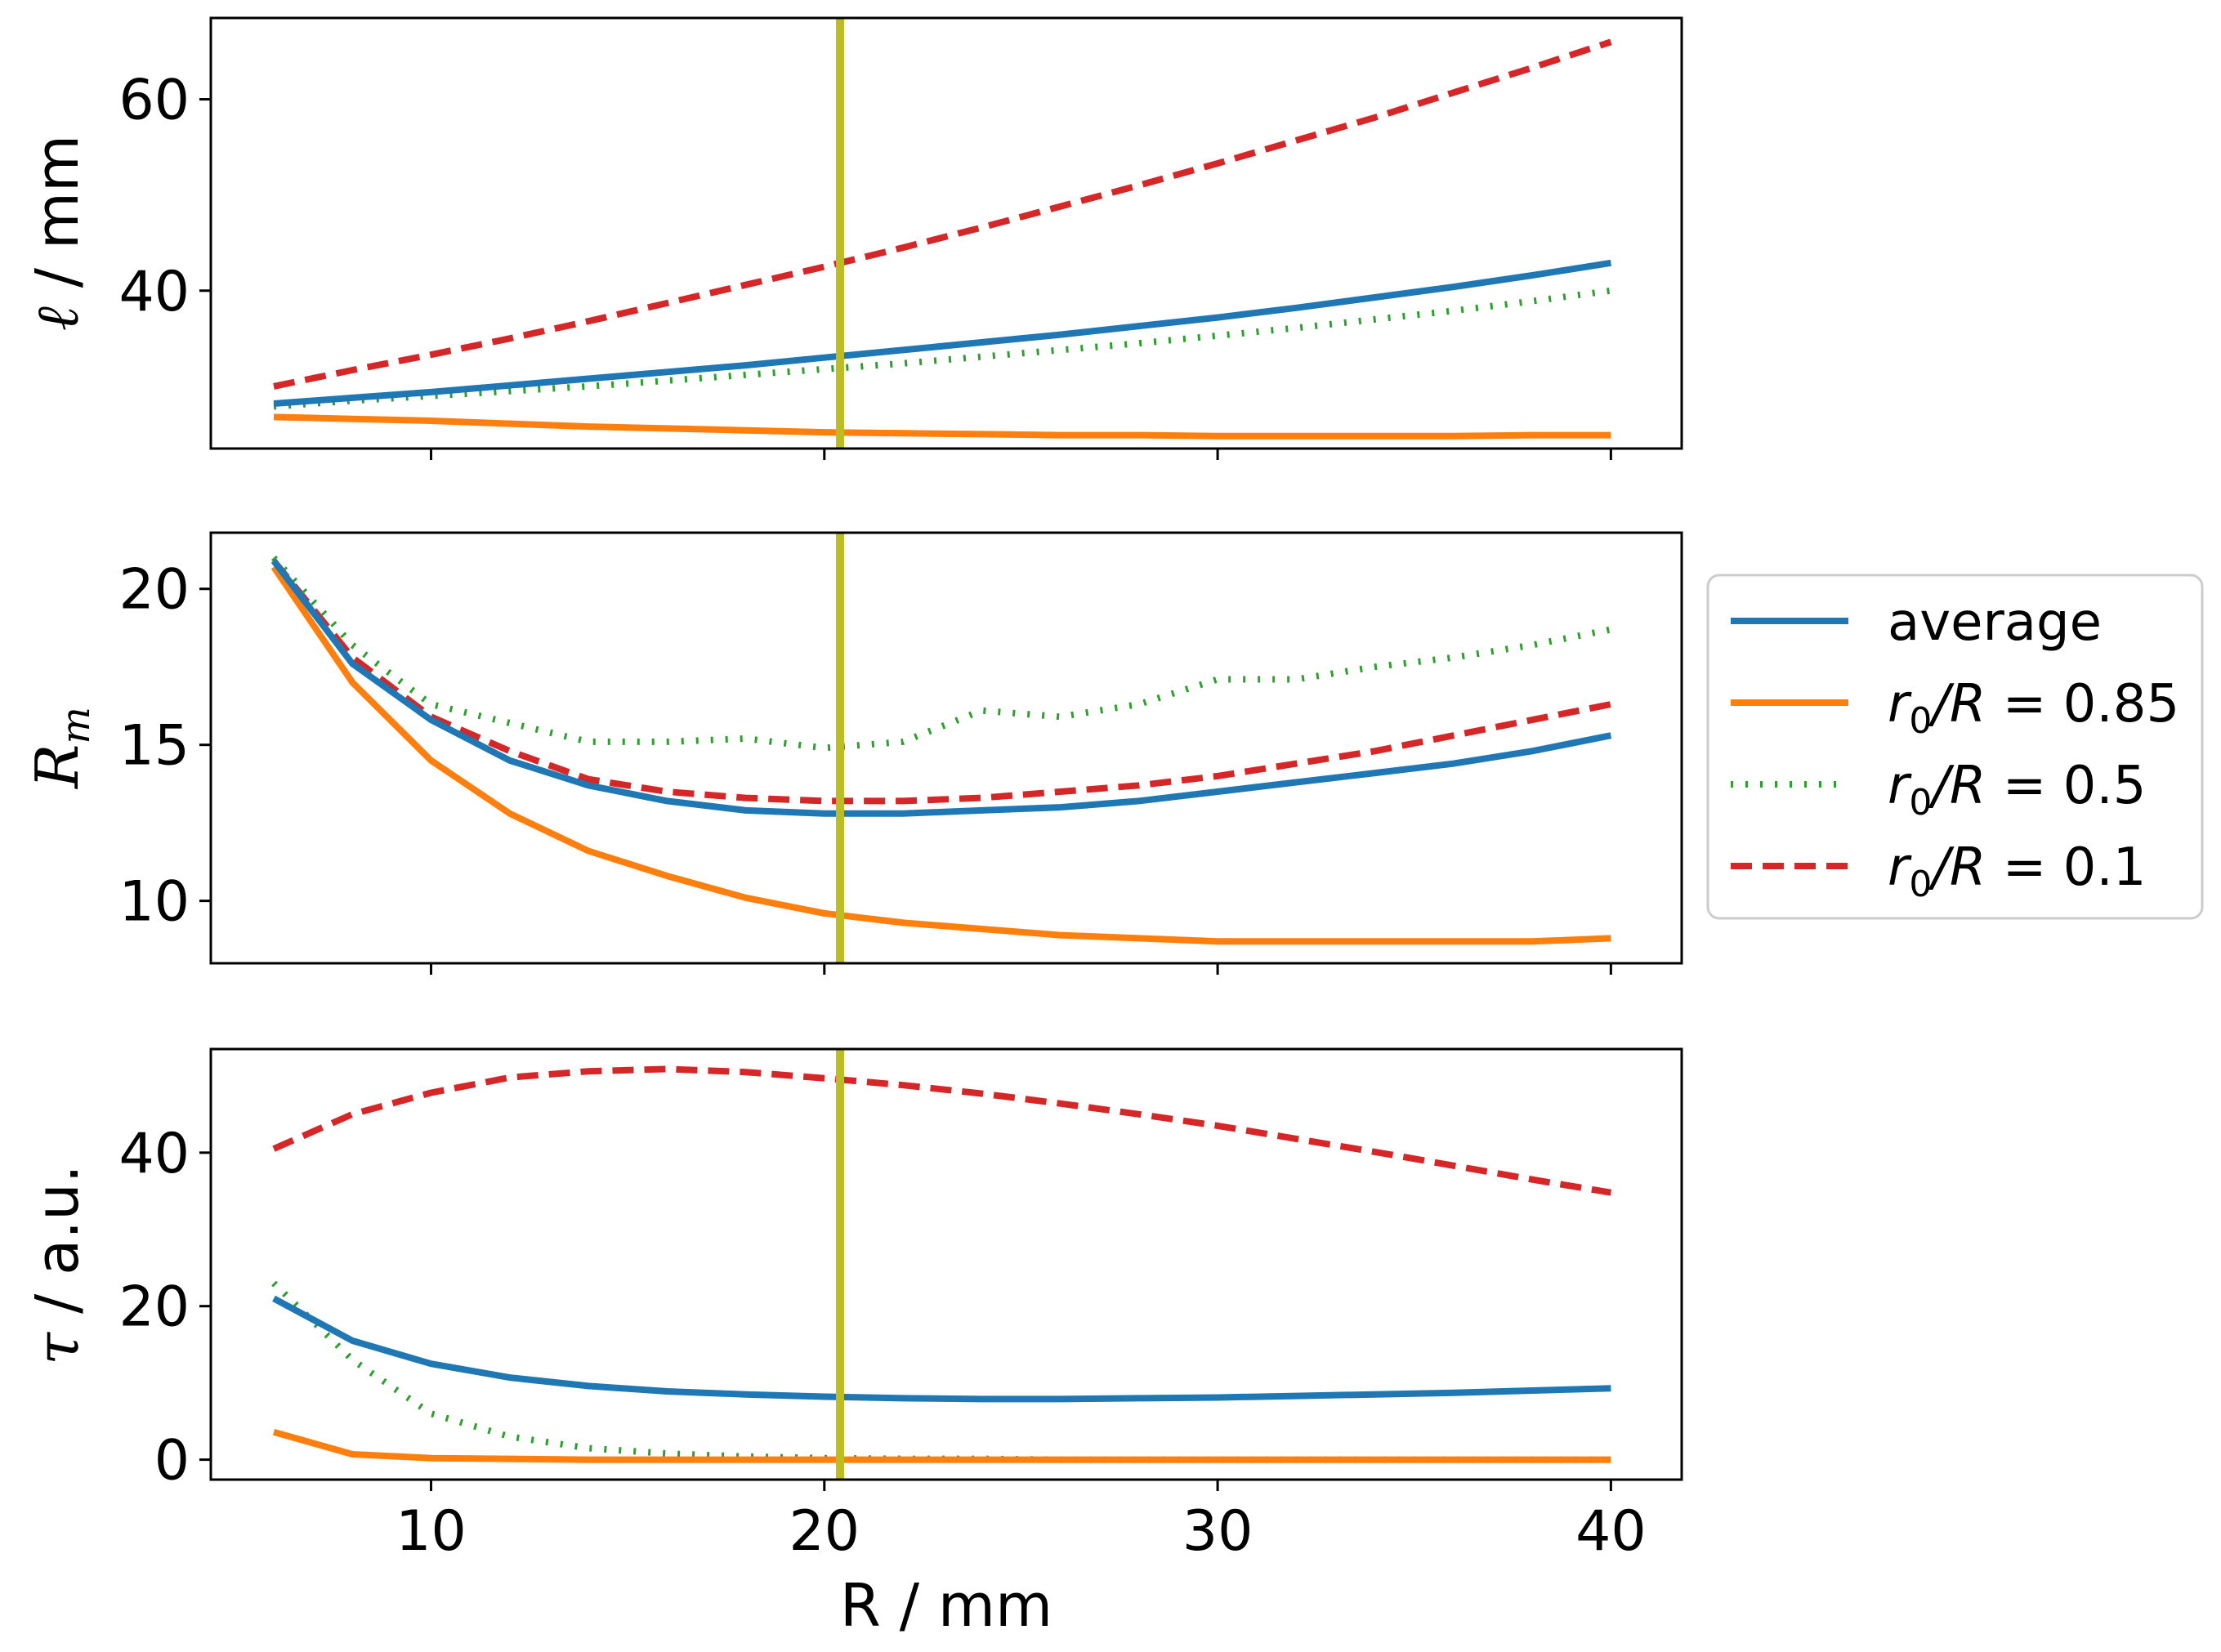  Describe the element at coordinates (154, 902) in the screenshot. I see `ytick-label-rm-10: 10` at that location.